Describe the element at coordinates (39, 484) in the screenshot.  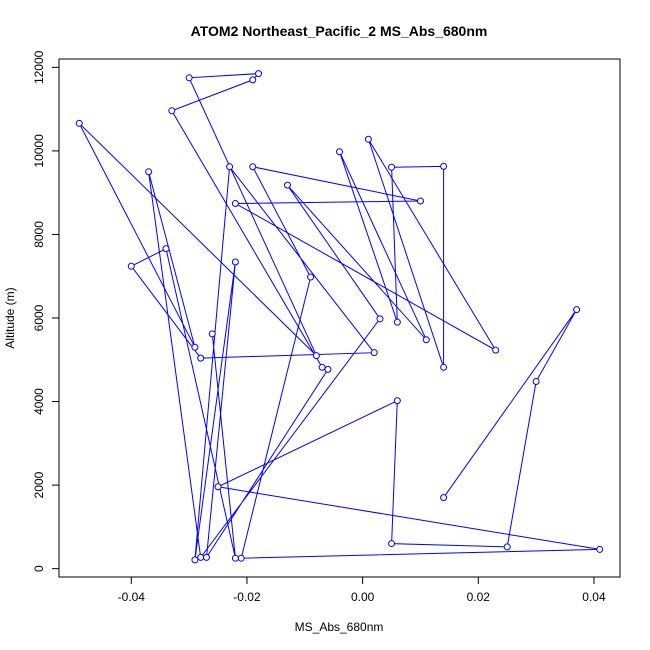
I see `y-tick-label: 2000` at that location.